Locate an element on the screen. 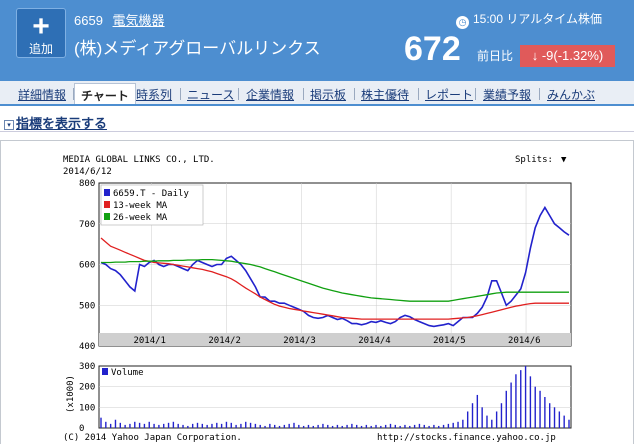  splits-label: Splits: is located at coordinates (534, 160).